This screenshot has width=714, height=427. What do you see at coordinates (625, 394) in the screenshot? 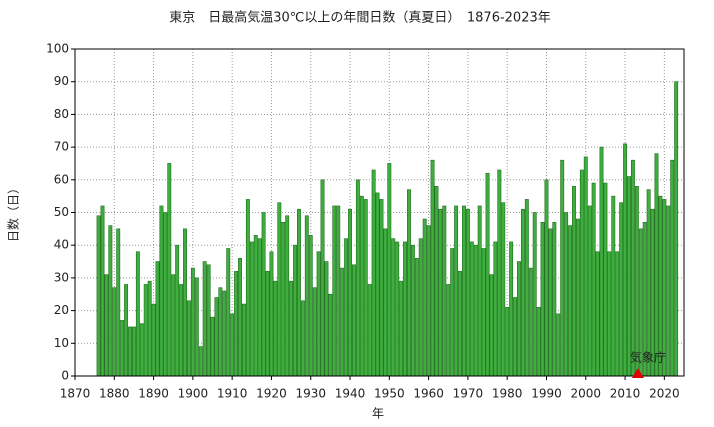
I see `x-tick-label: 2010` at bounding box center [625, 394].